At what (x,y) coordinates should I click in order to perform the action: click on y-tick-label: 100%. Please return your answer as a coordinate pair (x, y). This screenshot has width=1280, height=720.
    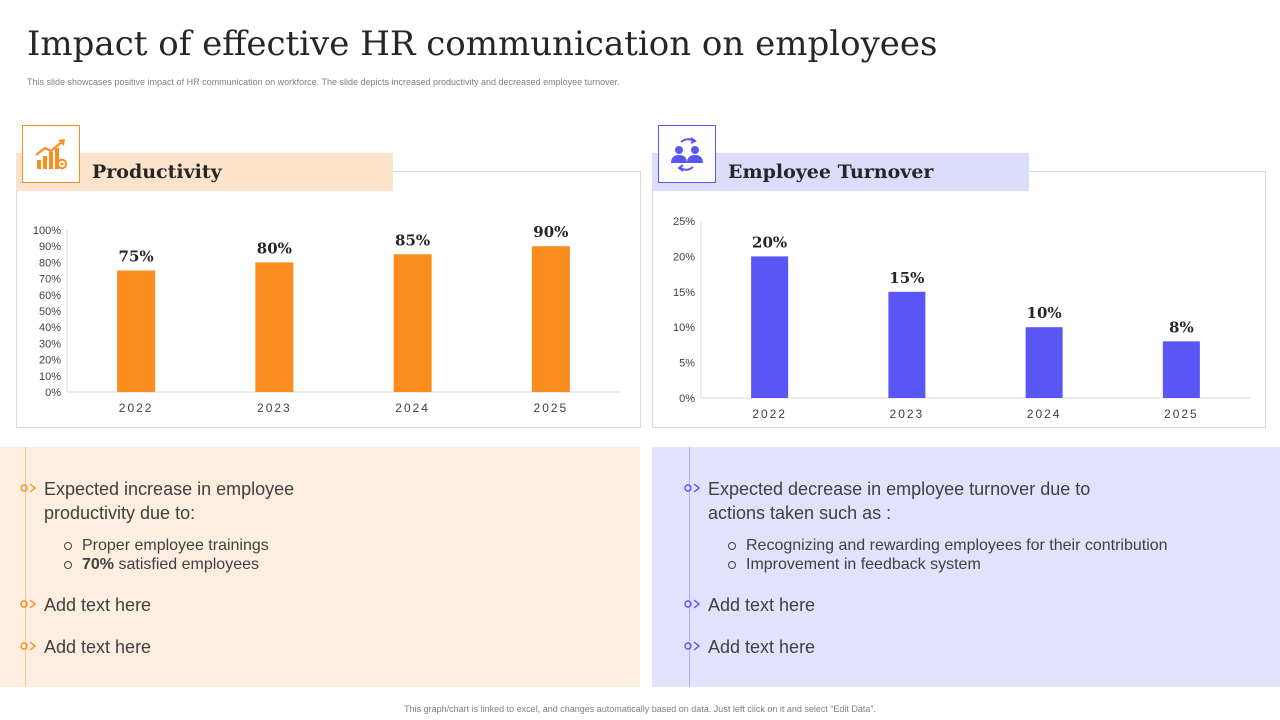
    Looking at the image, I should click on (47, 231).